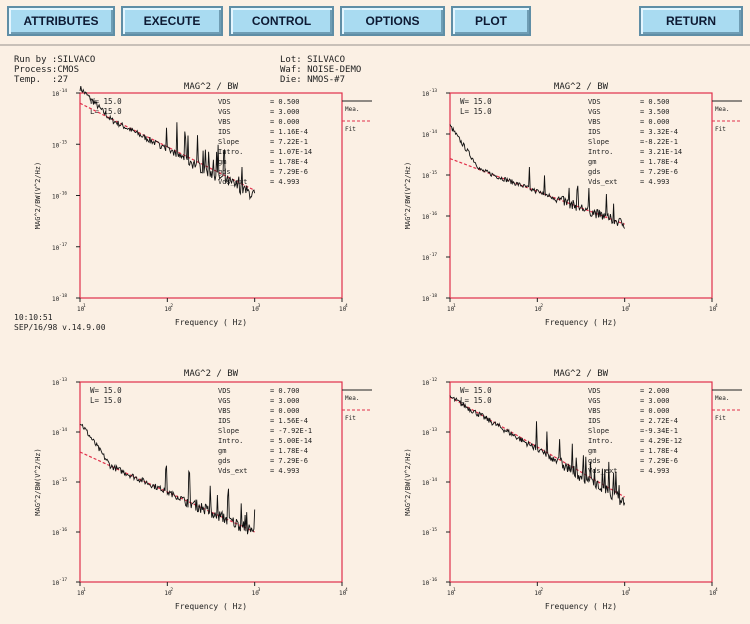 This screenshot has height=624, width=750. What do you see at coordinates (659, 421) in the screenshot?
I see `param-value: = 2.72E-4` at bounding box center [659, 421].